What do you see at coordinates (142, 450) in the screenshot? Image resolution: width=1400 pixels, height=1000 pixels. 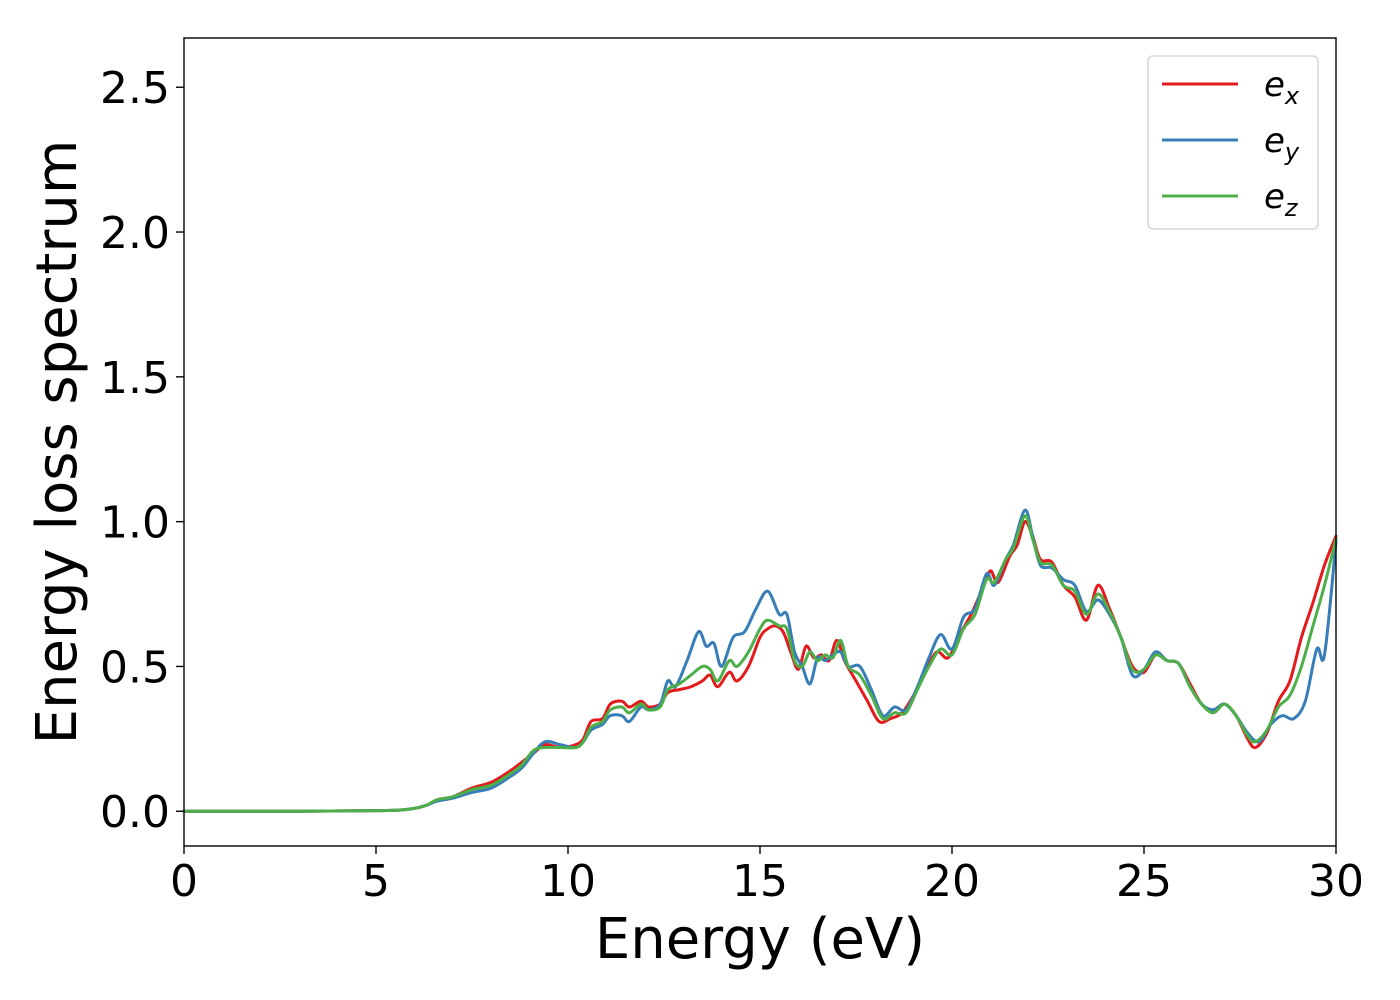 I see `y-axis-ticks: 0.0 0.5 1.0 1.5 2.0 2.5` at bounding box center [142, 450].